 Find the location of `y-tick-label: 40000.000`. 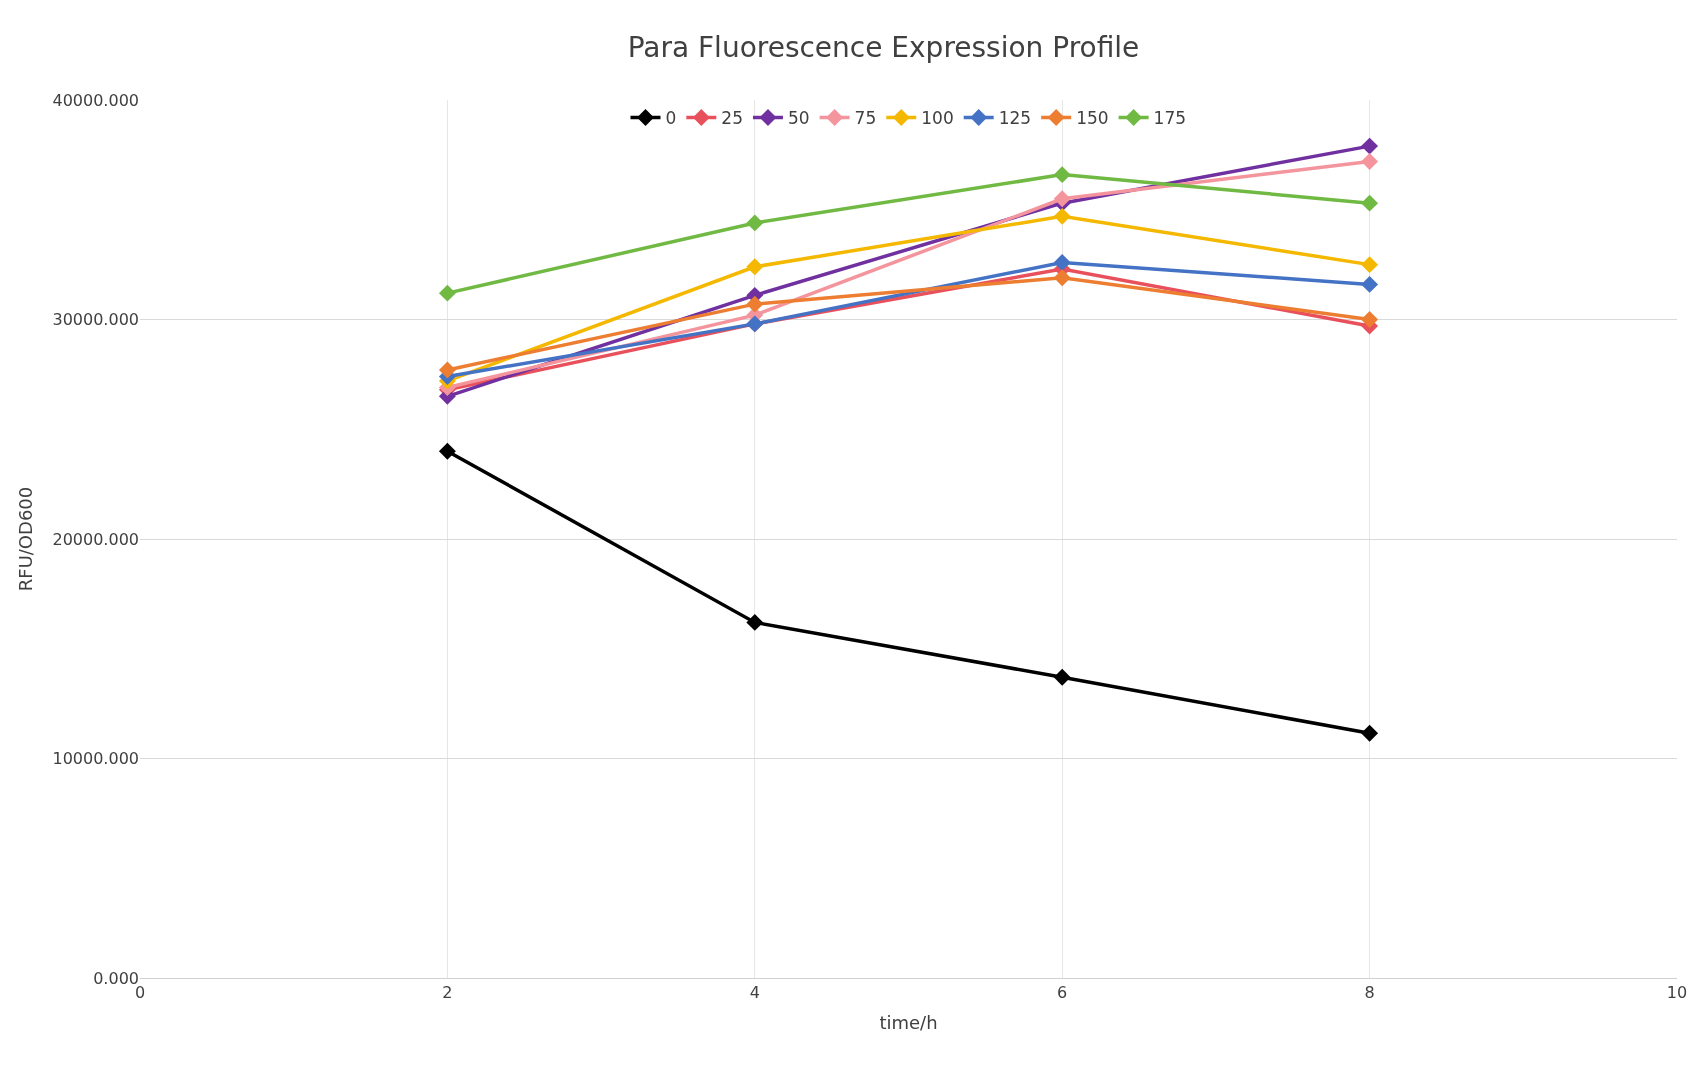

y-tick-label: 40000.000 is located at coordinates (95, 100).